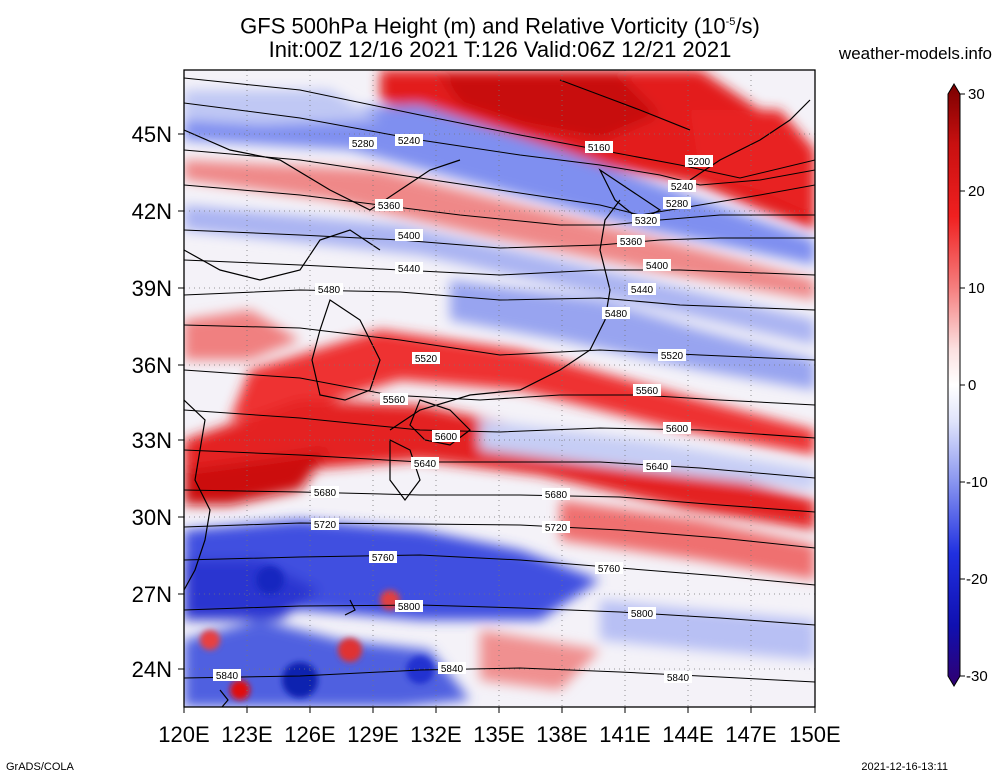 The image size is (1000, 779). Describe the element at coordinates (750, 734) in the screenshot. I see `lon-label: 147E` at that location.